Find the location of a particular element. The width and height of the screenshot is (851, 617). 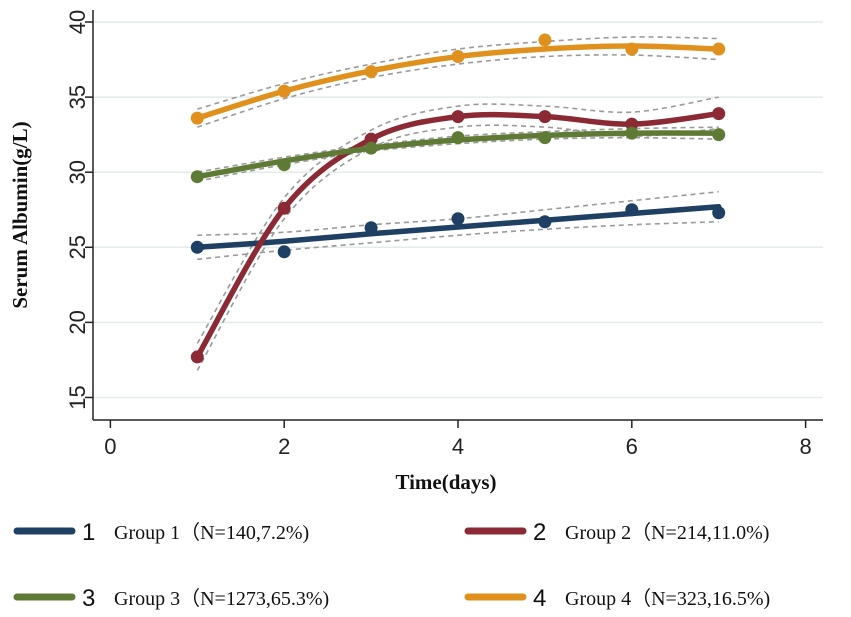

group-3-ci-lower is located at coordinates (458, 159).